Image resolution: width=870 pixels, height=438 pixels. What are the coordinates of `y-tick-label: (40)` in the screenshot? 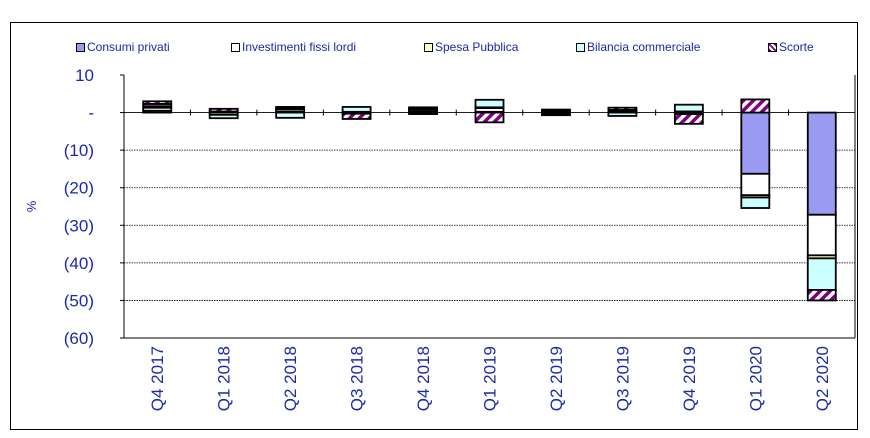 It's located at (79, 263).